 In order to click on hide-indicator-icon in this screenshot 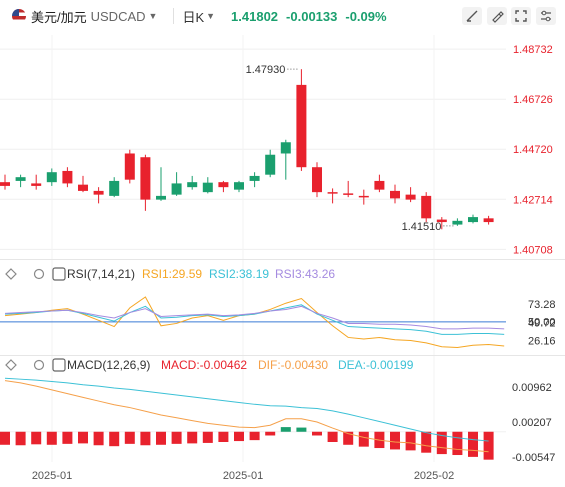, I will do `click(11, 274)`.